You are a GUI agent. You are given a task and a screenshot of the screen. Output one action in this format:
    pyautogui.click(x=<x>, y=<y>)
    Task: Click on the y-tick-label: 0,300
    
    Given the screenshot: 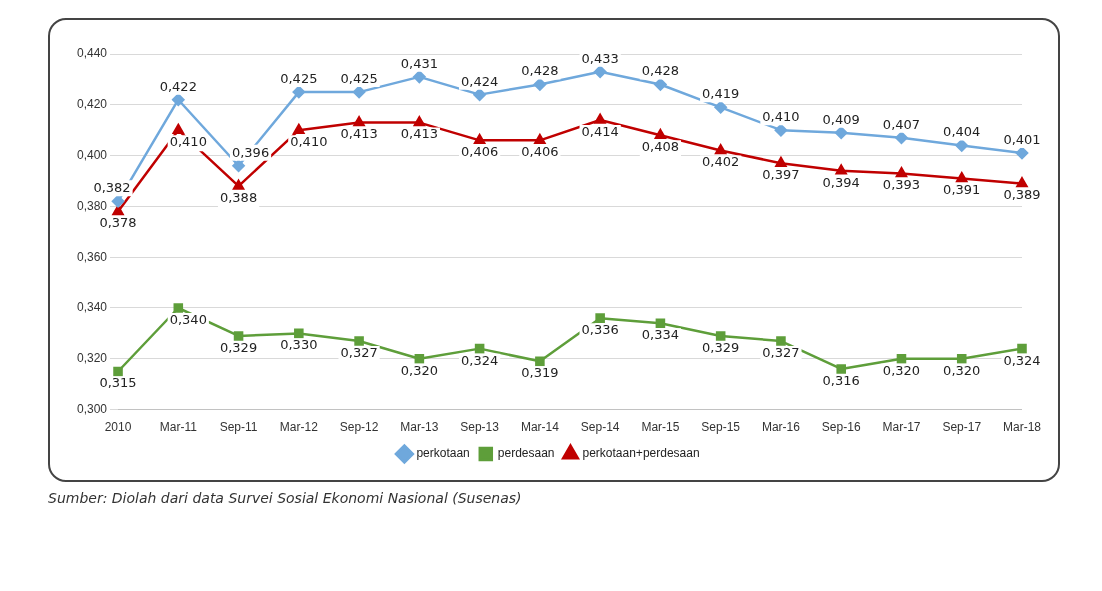 What is the action you would take?
    pyautogui.click(x=92, y=408)
    